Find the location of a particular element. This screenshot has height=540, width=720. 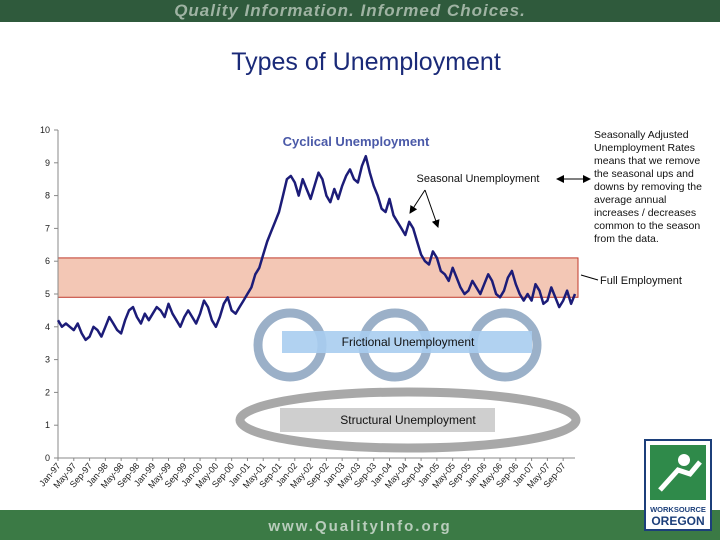

structural-swirl is located at coordinates (408, 420).